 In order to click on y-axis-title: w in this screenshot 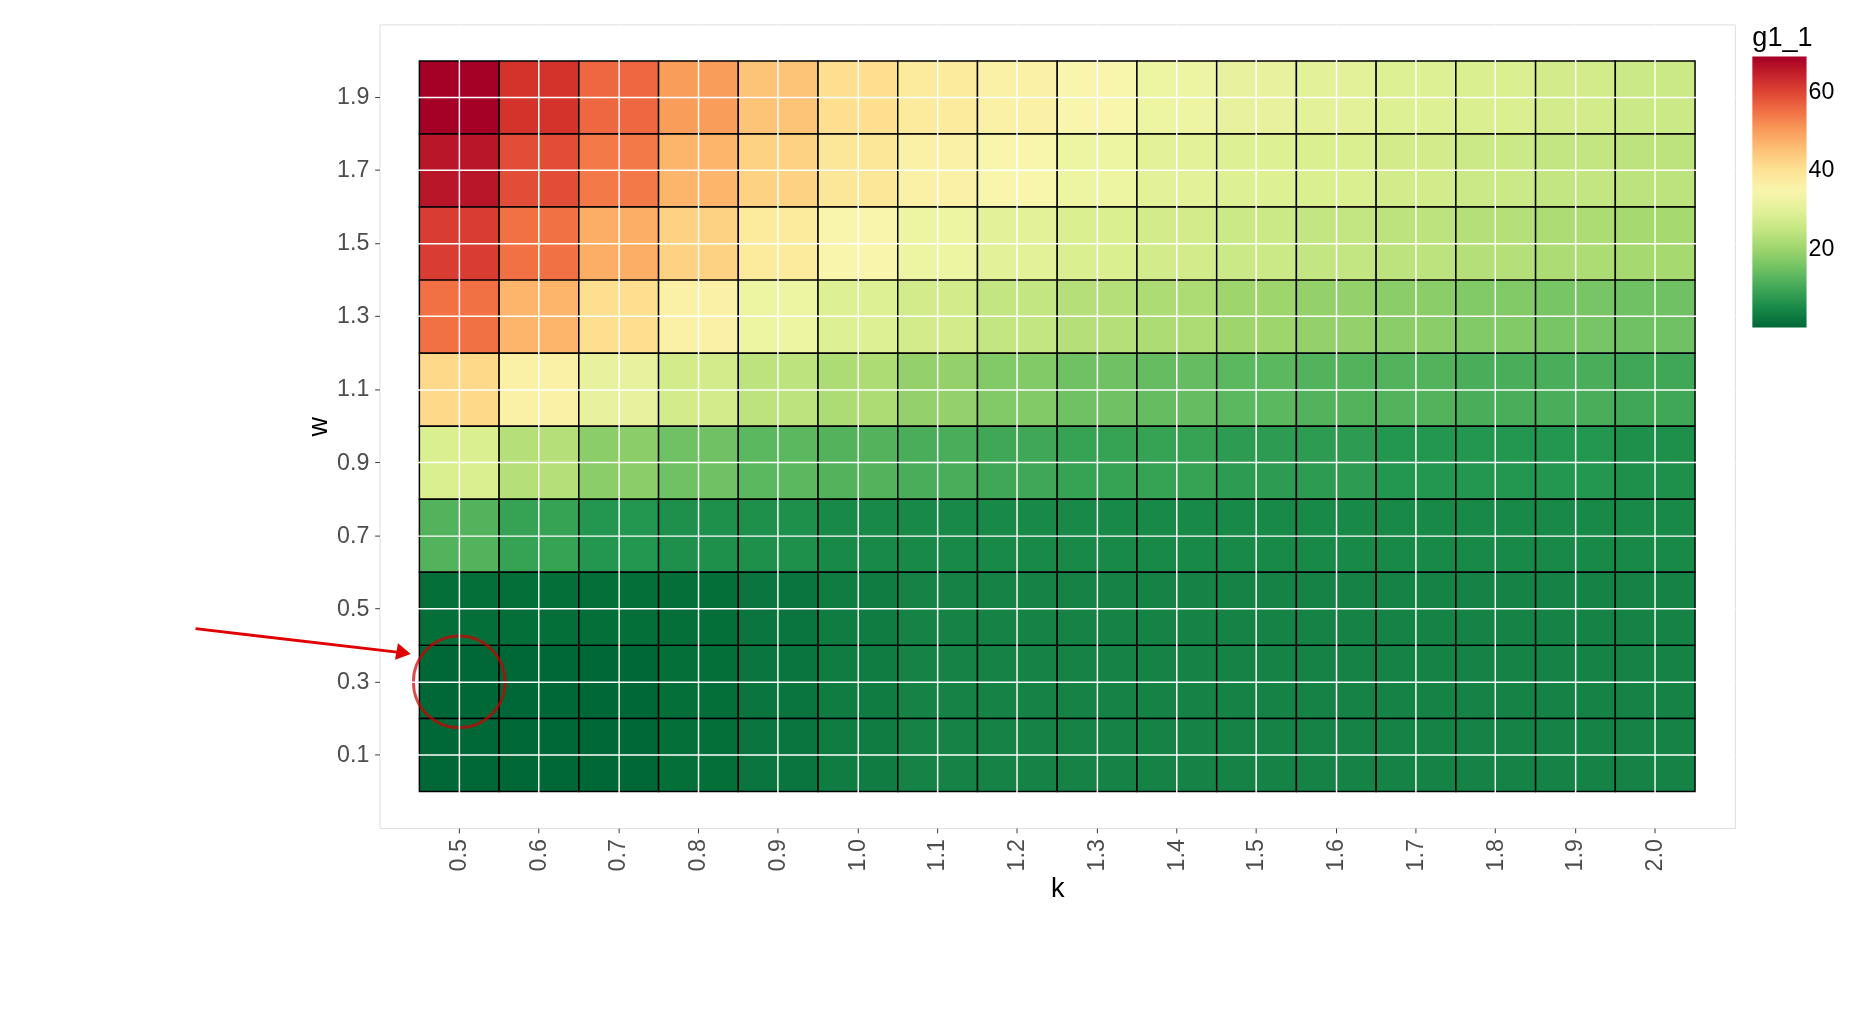, I will do `click(318, 427)`.